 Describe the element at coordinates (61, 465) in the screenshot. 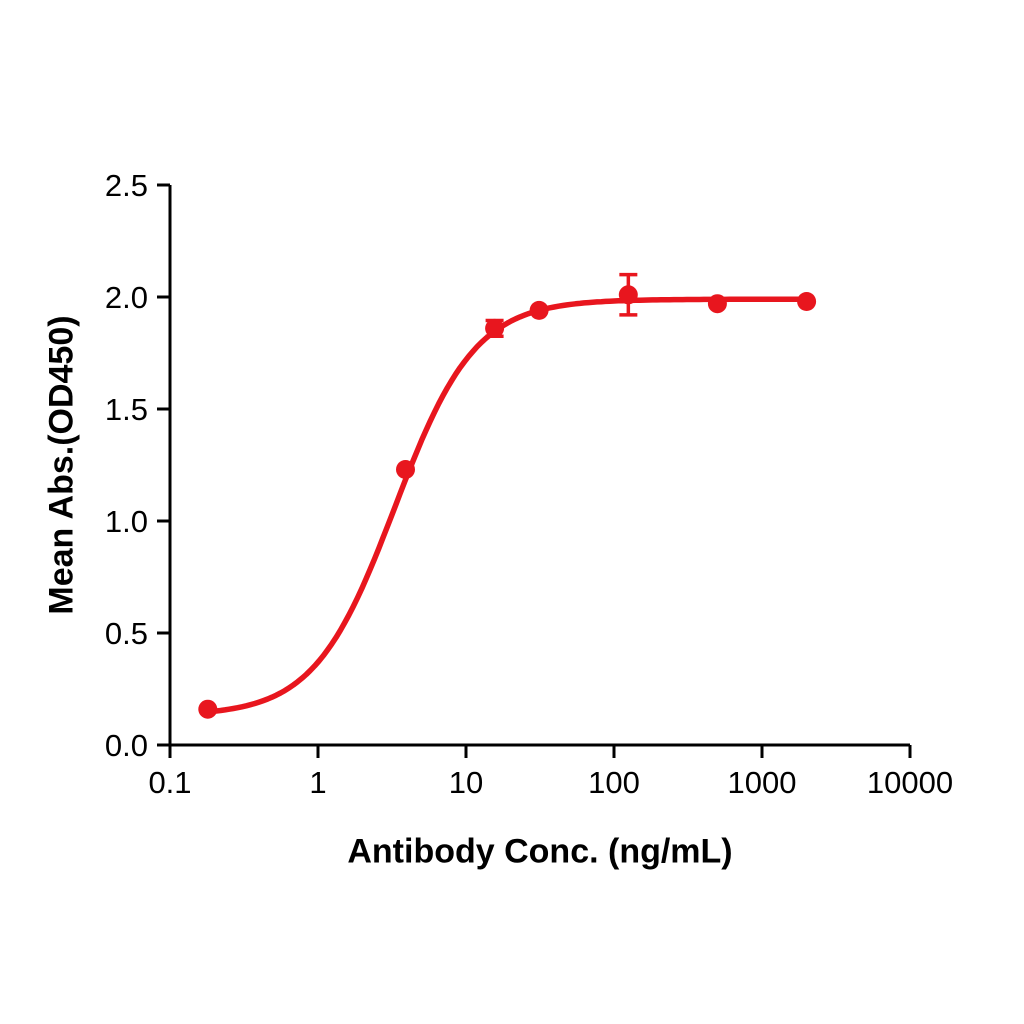

I see `y-axis-title: Mean Abs.(OD450)` at that location.